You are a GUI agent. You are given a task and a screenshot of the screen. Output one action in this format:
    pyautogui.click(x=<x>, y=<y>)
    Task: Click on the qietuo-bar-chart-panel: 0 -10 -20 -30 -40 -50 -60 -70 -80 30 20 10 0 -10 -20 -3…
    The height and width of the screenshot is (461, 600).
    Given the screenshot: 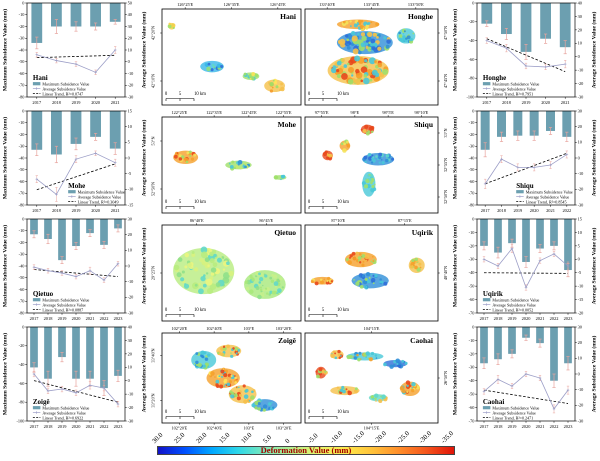 What is the action you would take?
    pyautogui.click(x=75, y=270)
    